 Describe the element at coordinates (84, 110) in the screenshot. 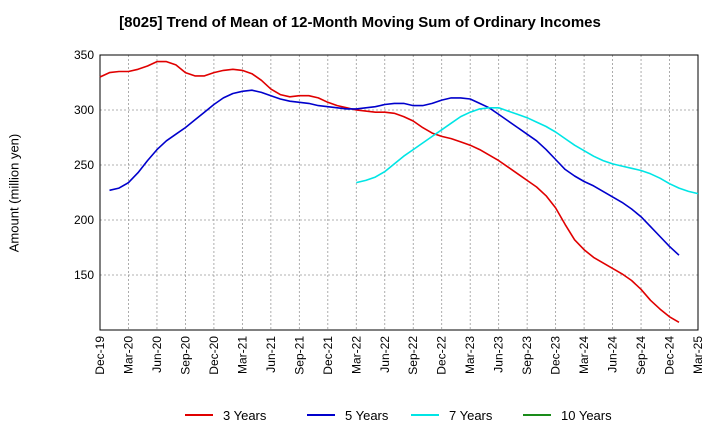

I see `y-tick-label: 300` at that location.